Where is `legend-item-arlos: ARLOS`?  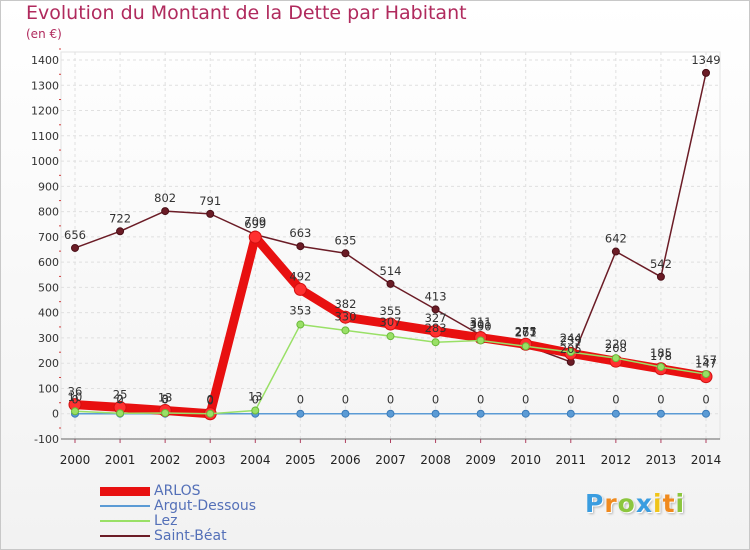 legend-item-arlos: ARLOS is located at coordinates (230, 491).